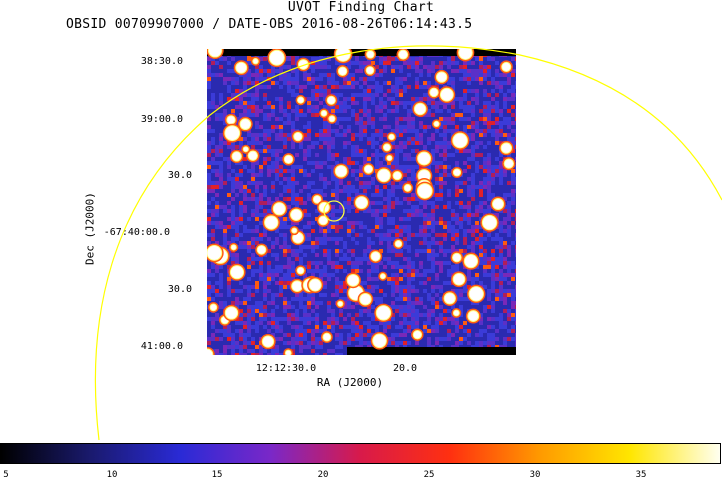  I want to click on colorbar-label-20: 20, so click(323, 475).